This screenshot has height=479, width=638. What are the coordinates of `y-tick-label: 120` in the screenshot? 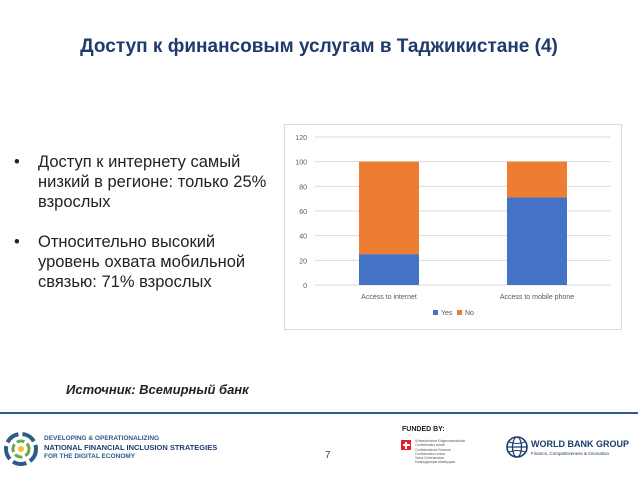 It's located at (301, 138).